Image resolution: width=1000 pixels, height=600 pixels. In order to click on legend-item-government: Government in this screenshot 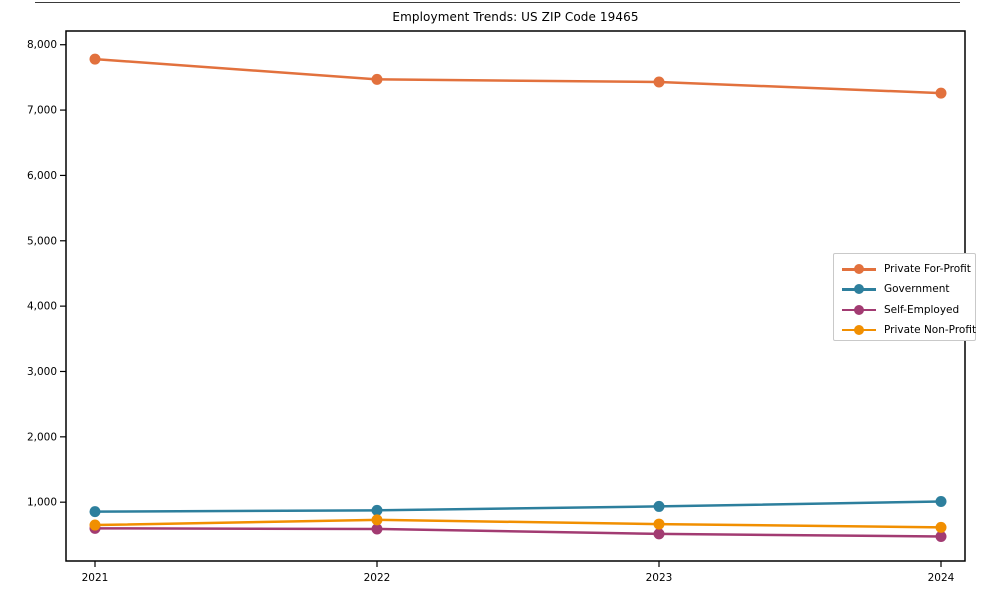, I will do `click(908, 289)`.